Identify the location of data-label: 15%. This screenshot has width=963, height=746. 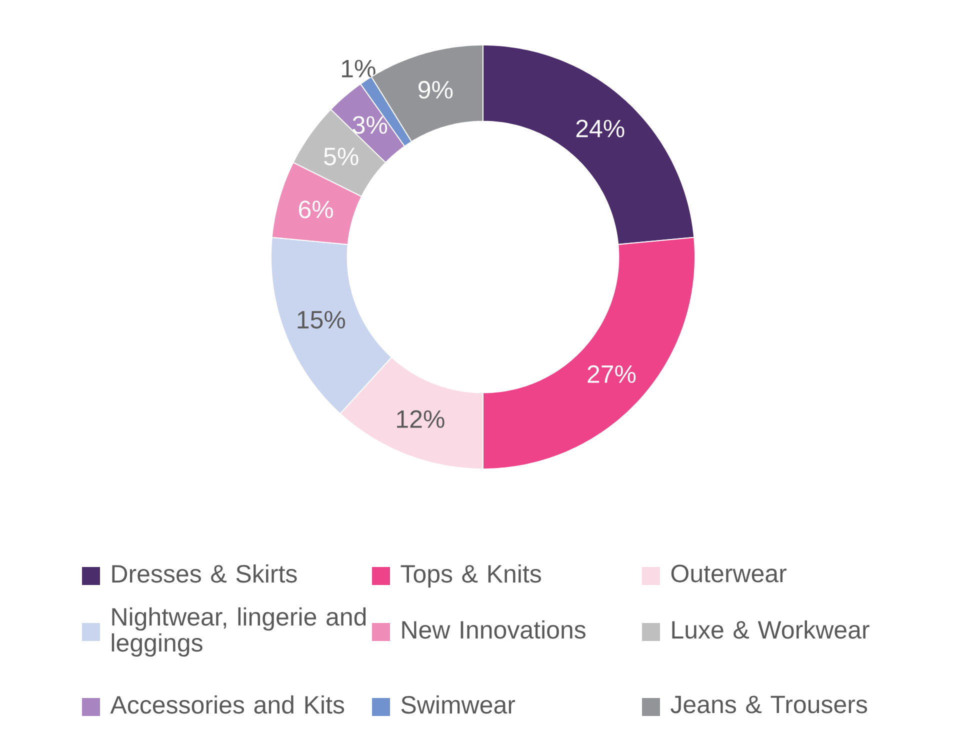
(322, 319).